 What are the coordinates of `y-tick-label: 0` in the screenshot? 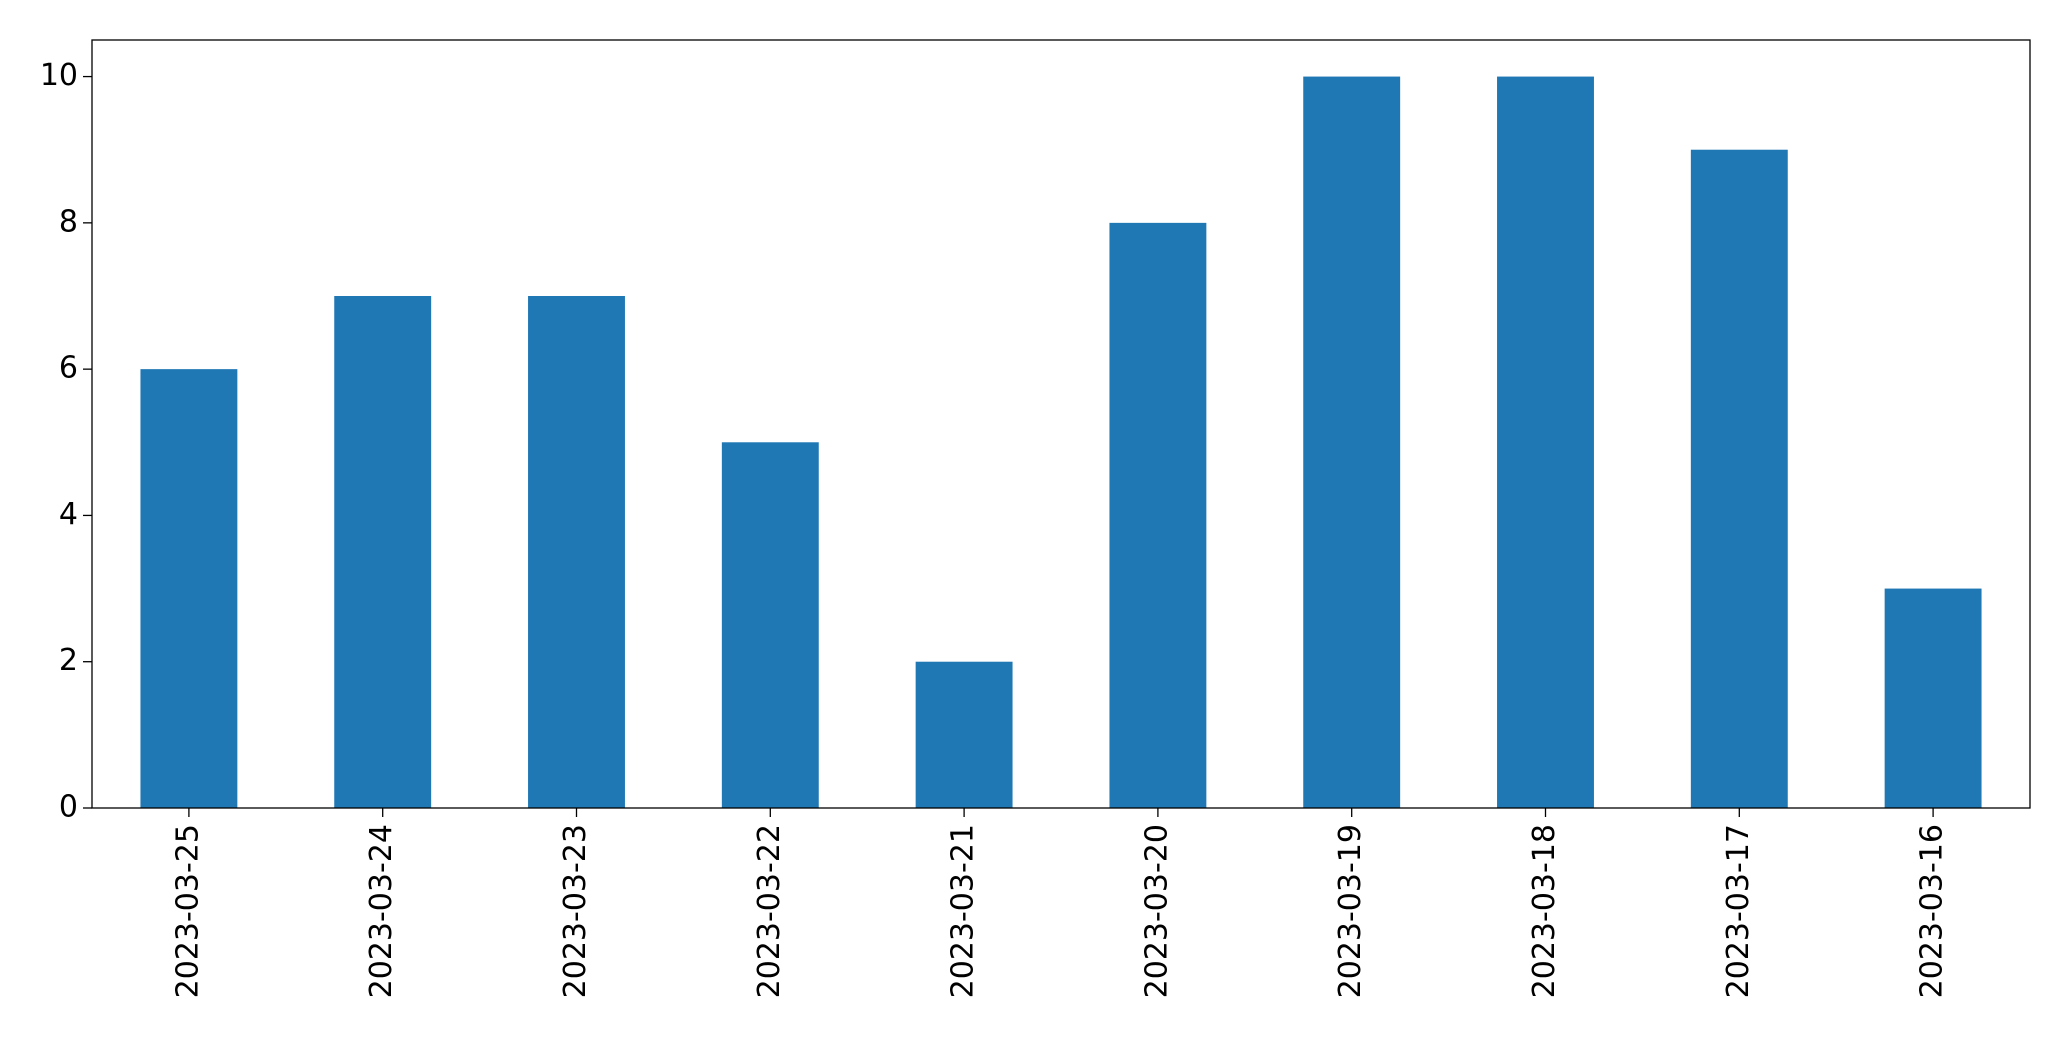 It's located at (68, 807).